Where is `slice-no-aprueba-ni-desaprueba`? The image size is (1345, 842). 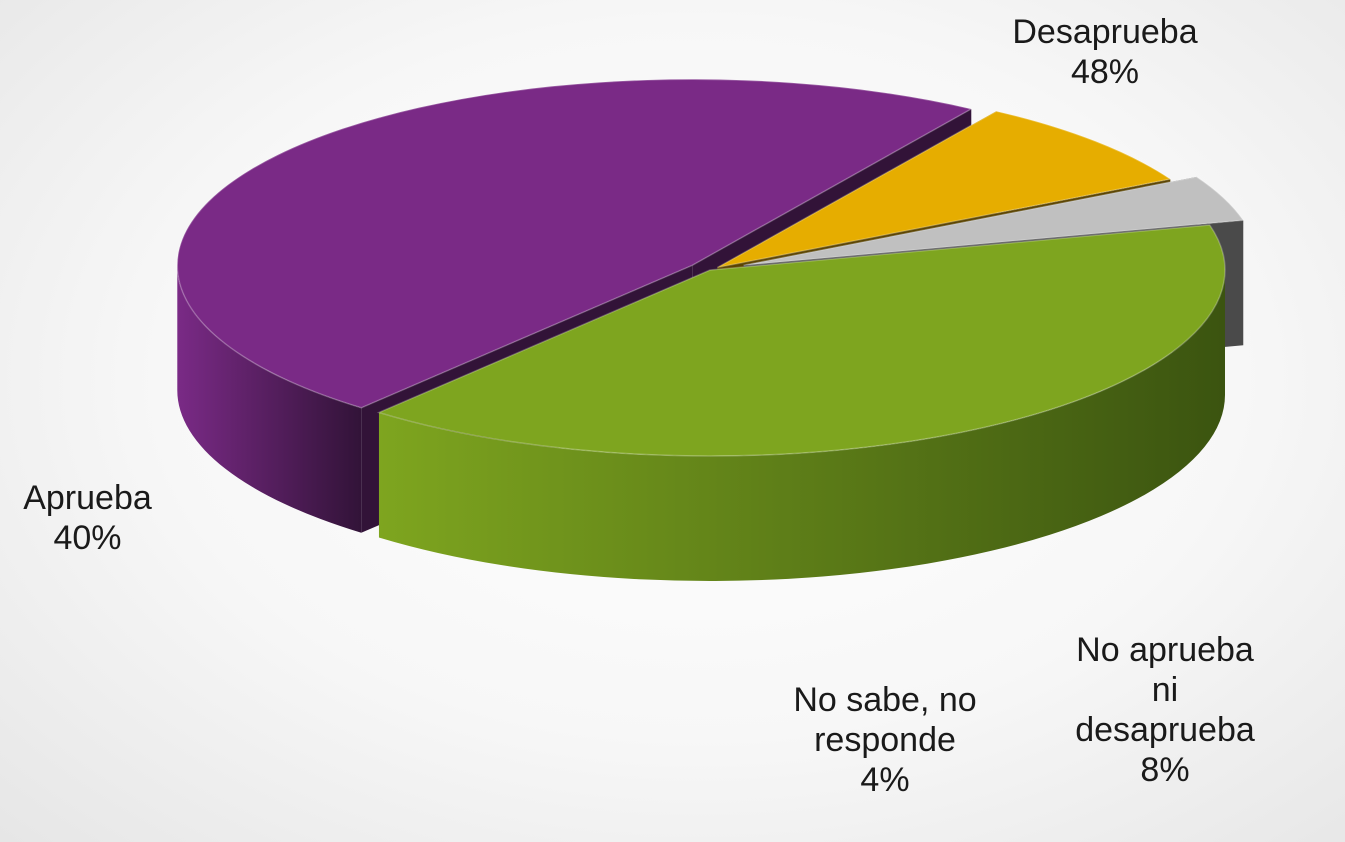 slice-no-aprueba-ni-desaprueba is located at coordinates (944, 189).